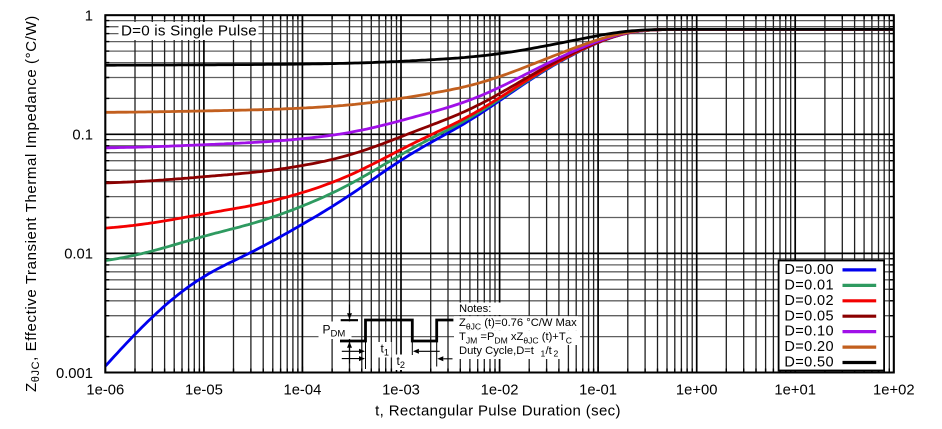 This screenshot has height=429, width=942. What do you see at coordinates (82, 136) in the screenshot?
I see `svg-text: 0.1` at bounding box center [82, 136].